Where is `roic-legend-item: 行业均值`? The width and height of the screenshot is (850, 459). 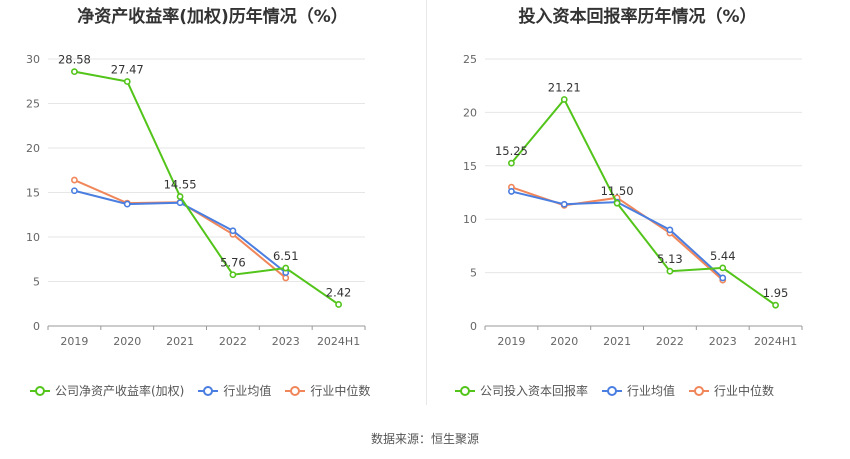 roic-legend-item: 行业均值 is located at coordinates (638, 390).